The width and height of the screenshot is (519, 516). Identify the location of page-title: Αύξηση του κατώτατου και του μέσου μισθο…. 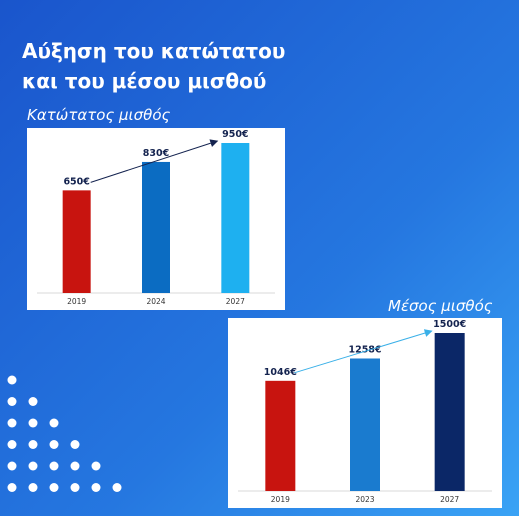
(154, 66).